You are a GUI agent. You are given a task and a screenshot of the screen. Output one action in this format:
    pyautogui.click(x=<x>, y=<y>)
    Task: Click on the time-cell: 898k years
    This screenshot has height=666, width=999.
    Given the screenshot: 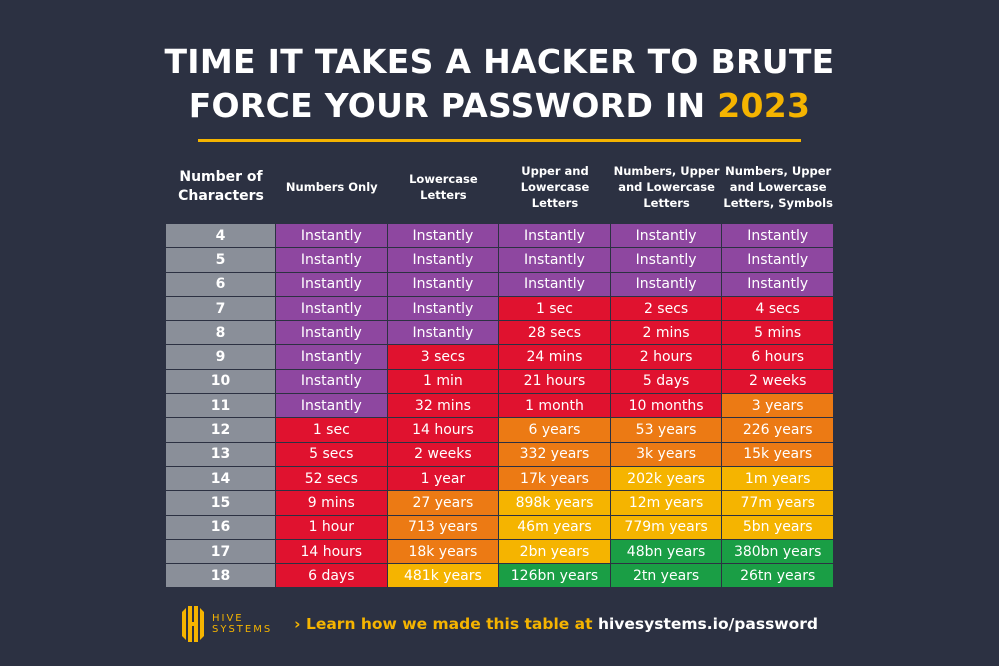 What is the action you would take?
    pyautogui.click(x=555, y=503)
    